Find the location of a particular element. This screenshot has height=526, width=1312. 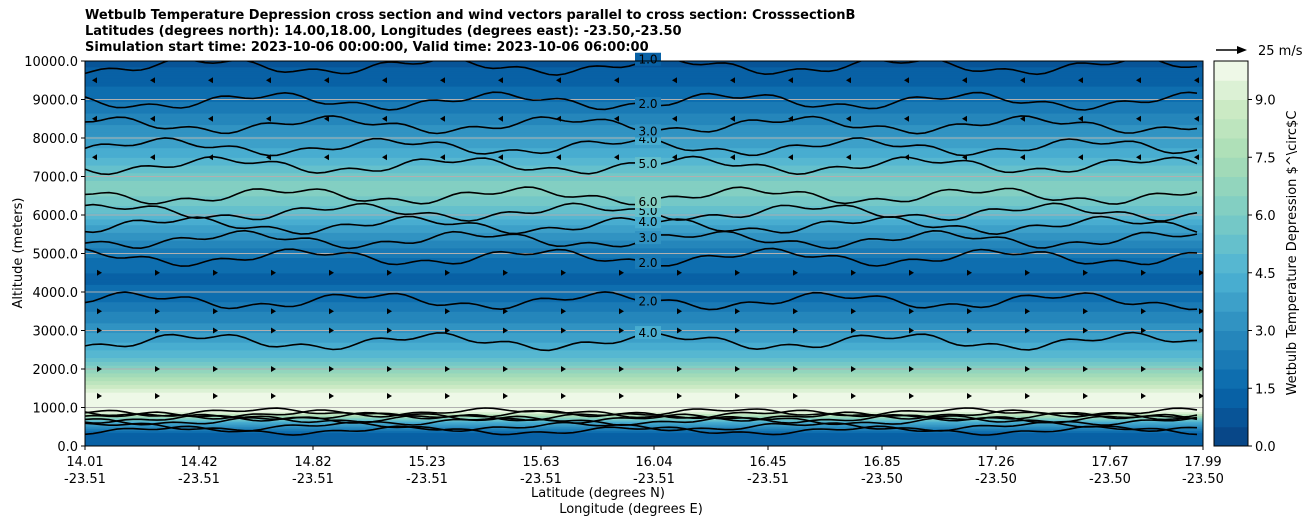

colorbar-tick-label: 4.5 is located at coordinates (1265, 274).